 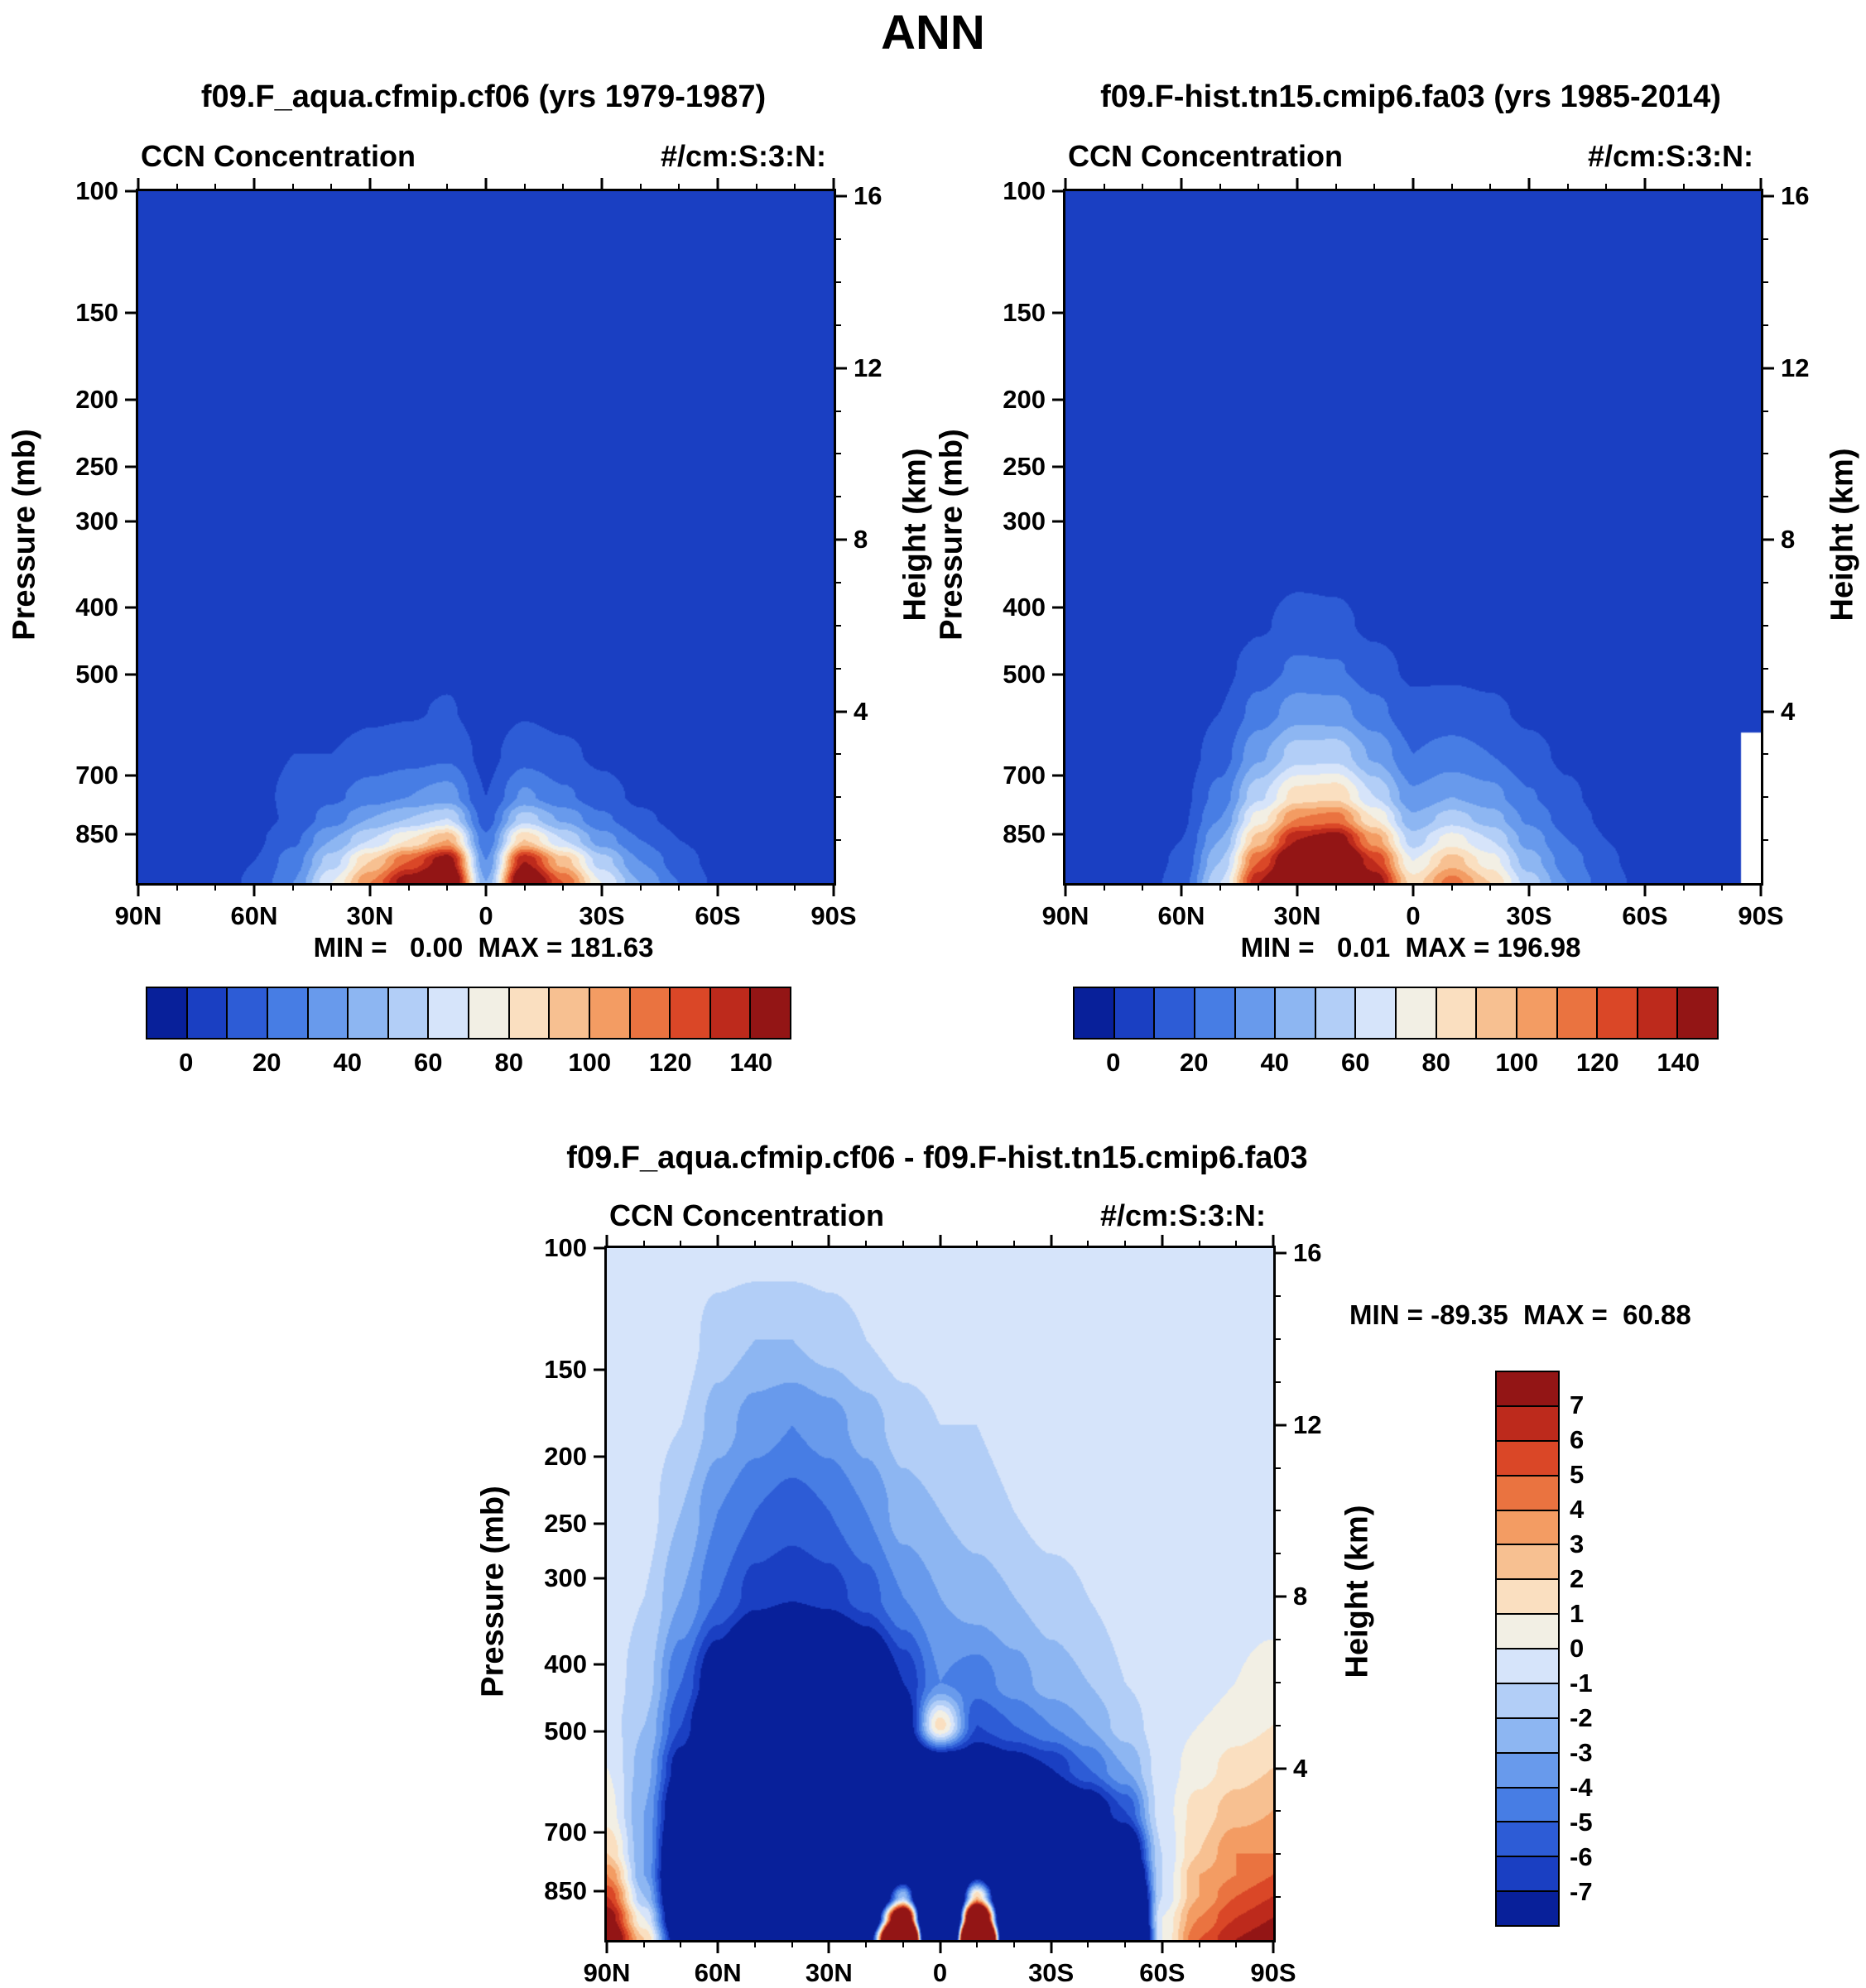 I want to click on height-tick-label: 8, so click(x=1300, y=1596).